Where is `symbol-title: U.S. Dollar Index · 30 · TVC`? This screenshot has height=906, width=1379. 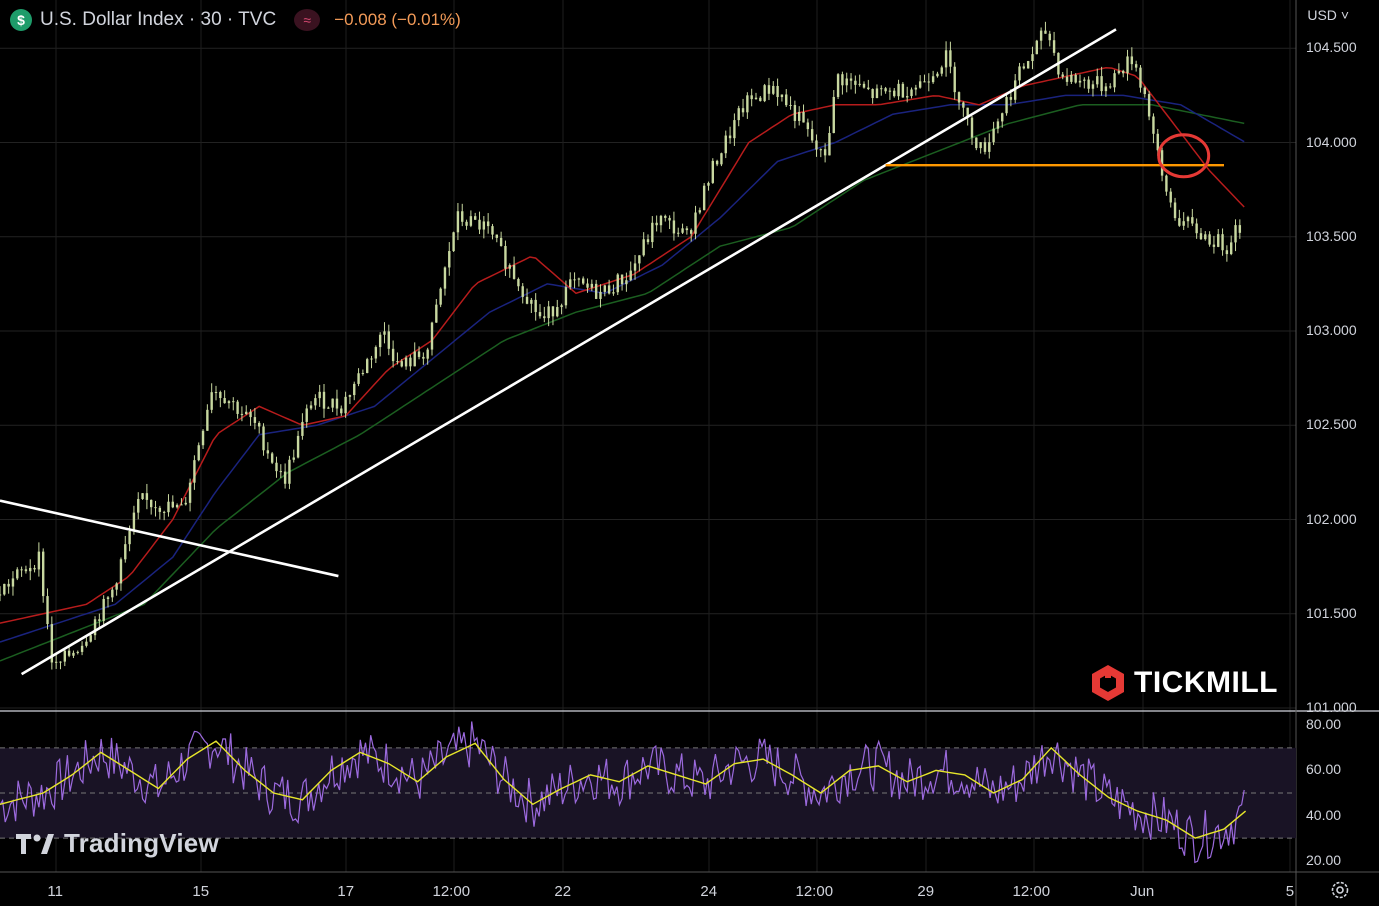
symbol-title: U.S. Dollar Index · 30 · TVC is located at coordinates (158, 19).